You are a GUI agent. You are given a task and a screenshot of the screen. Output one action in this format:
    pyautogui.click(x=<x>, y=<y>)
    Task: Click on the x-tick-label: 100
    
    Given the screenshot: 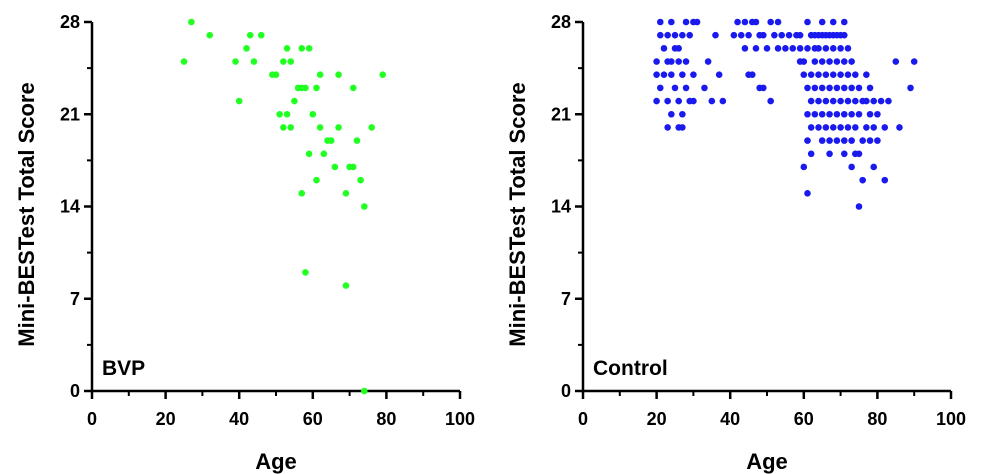 What is the action you would take?
    pyautogui.click(x=460, y=419)
    